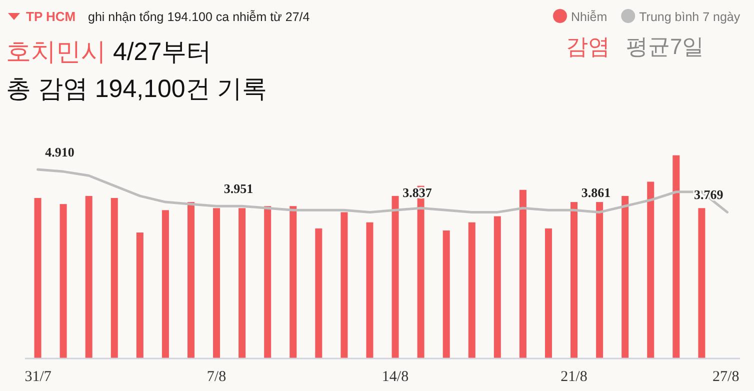 Image resolution: width=754 pixels, height=391 pixels. What do you see at coordinates (239, 188) in the screenshot?
I see `annotation: 3.951` at bounding box center [239, 188].